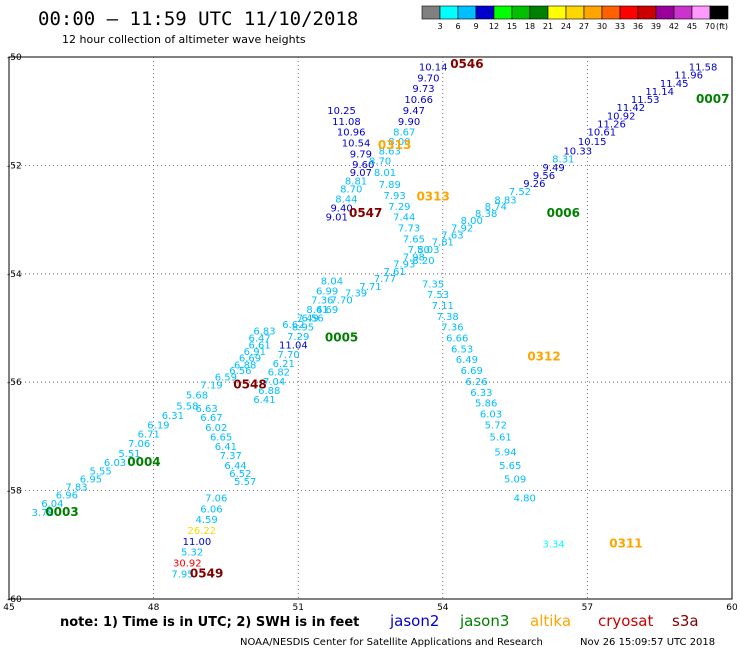  Describe the element at coordinates (341, 111) in the screenshot. I see `swh-value: 10.25` at that location.